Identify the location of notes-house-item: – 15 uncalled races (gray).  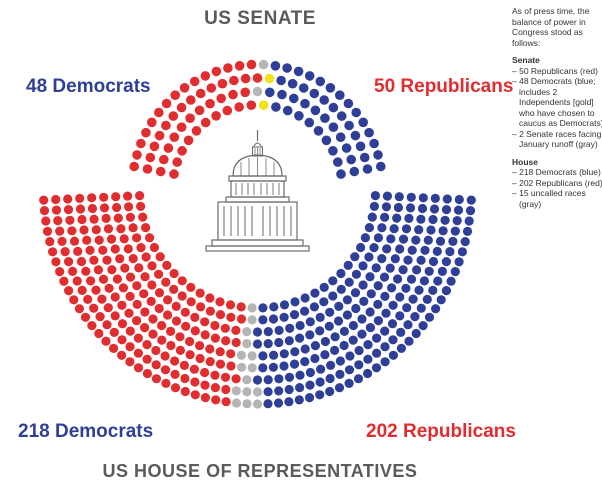
(549, 198).